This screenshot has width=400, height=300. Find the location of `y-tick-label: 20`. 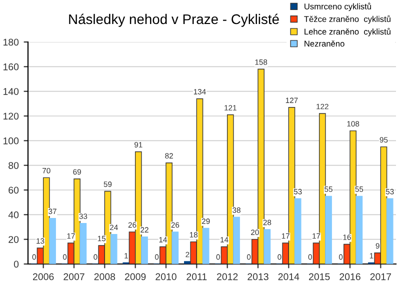

y-tick-label: 20 is located at coordinates (13, 239).